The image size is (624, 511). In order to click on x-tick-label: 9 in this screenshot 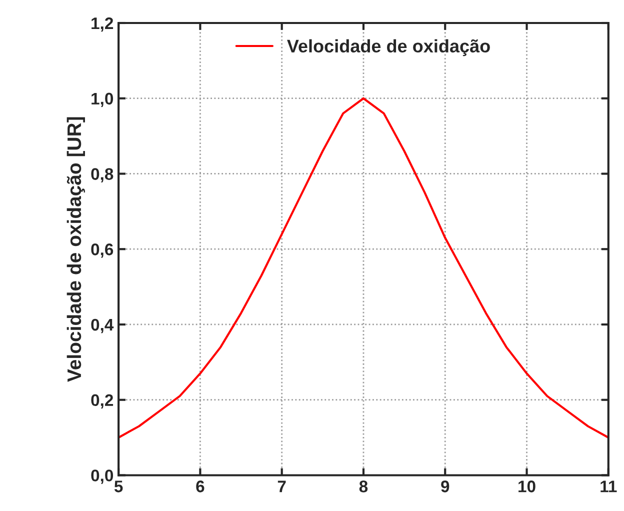, I will do `click(445, 486)`.